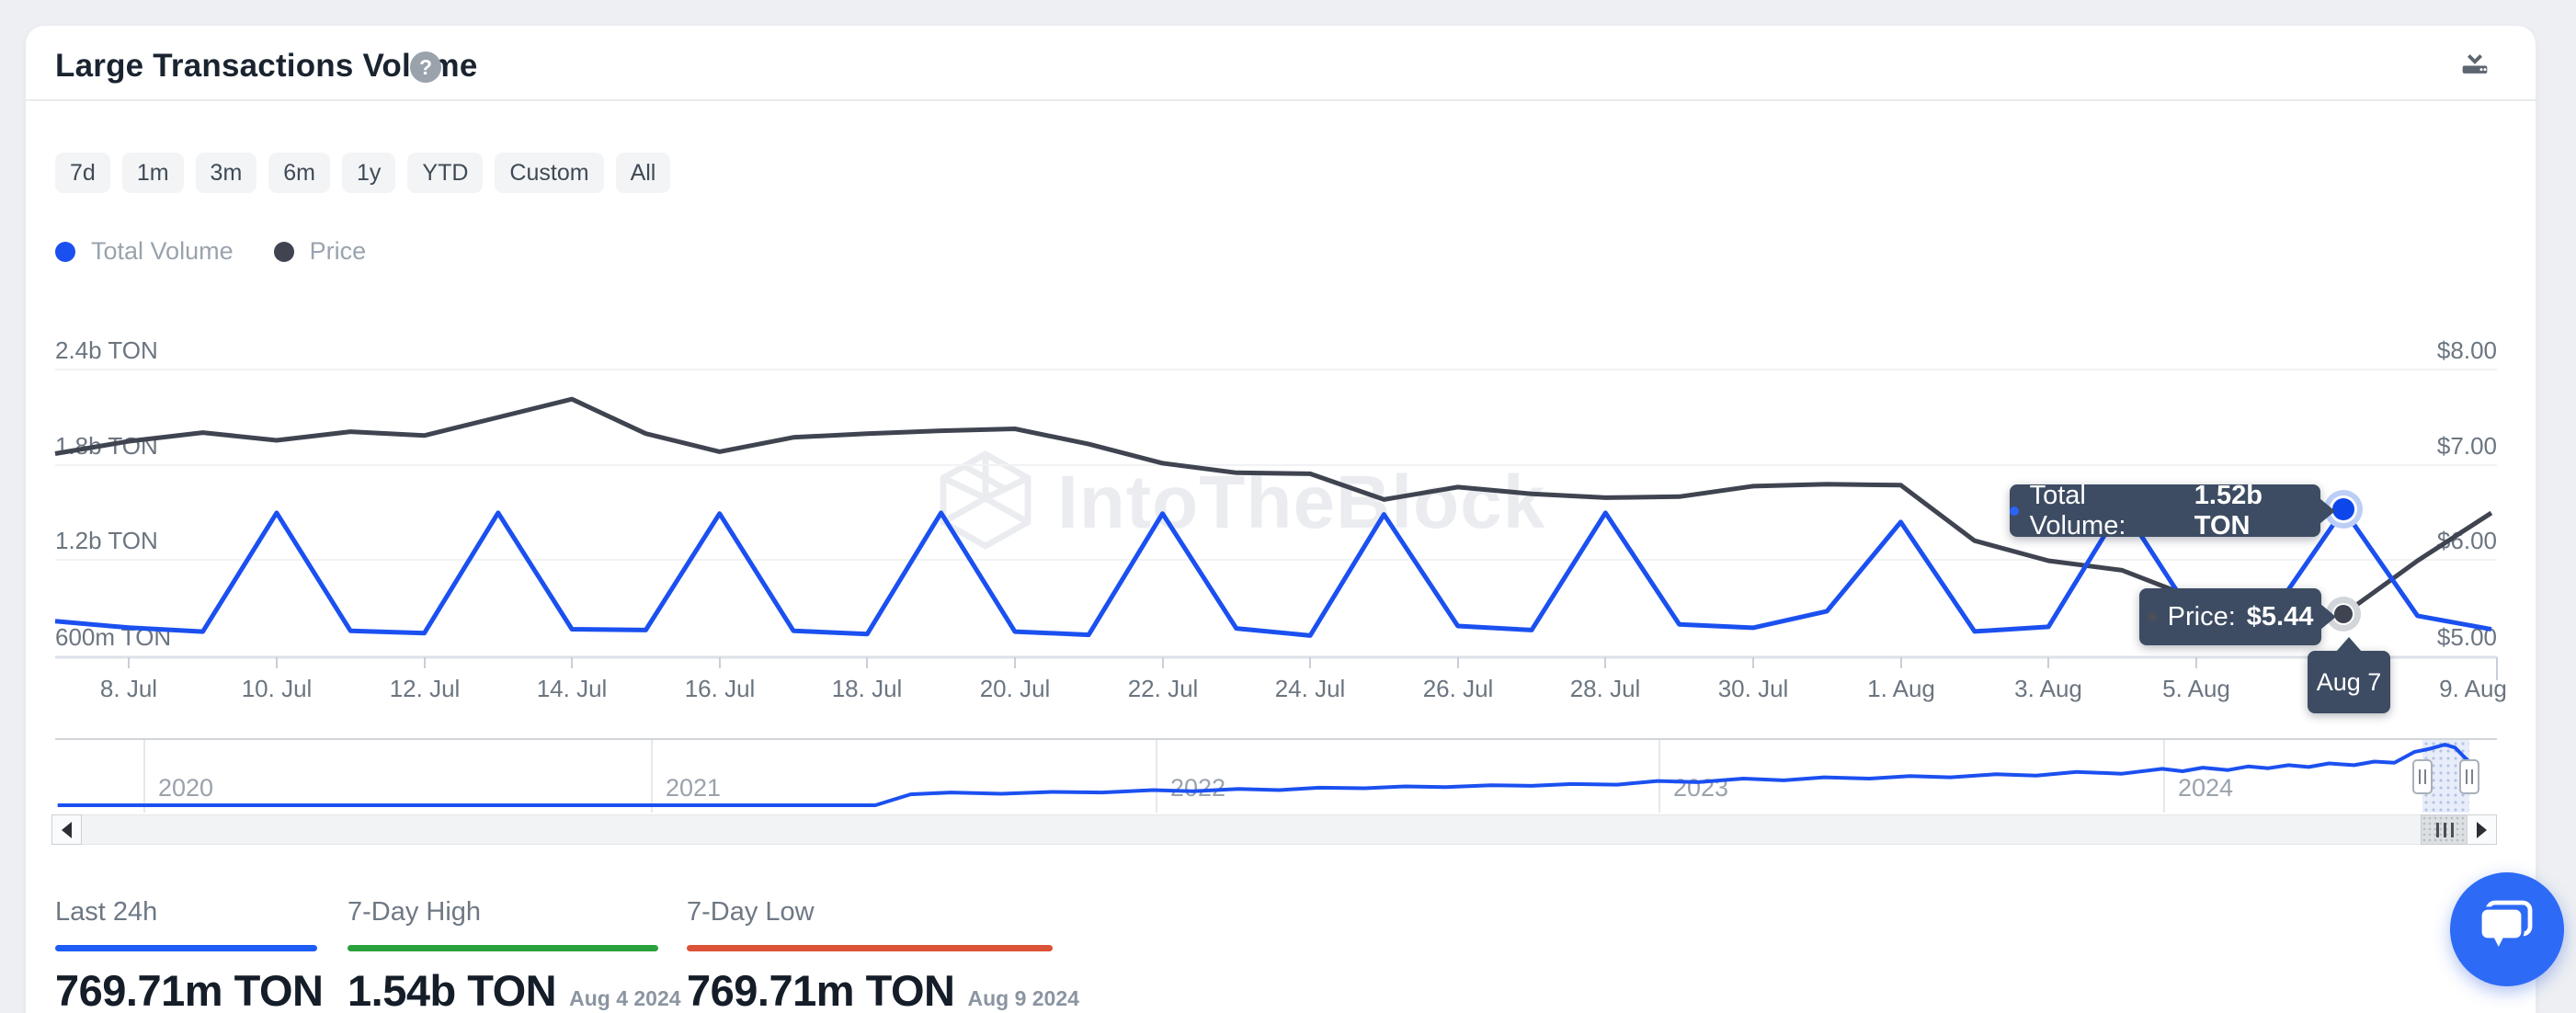  What do you see at coordinates (1753, 688) in the screenshot?
I see `x-axis-label: 30. Jul` at bounding box center [1753, 688].